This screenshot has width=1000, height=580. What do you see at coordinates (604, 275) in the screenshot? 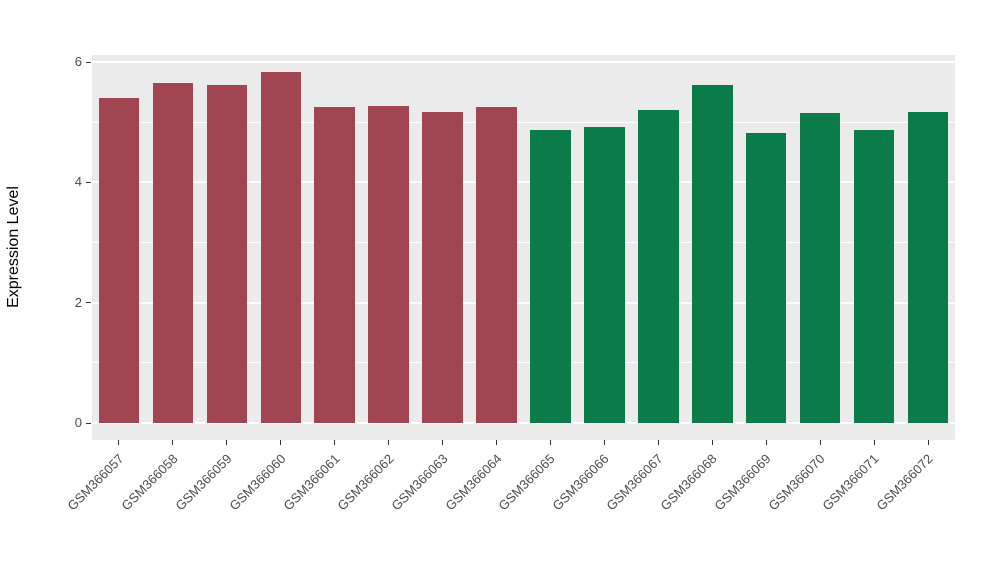
I see `bar-gsm366066` at bounding box center [604, 275].